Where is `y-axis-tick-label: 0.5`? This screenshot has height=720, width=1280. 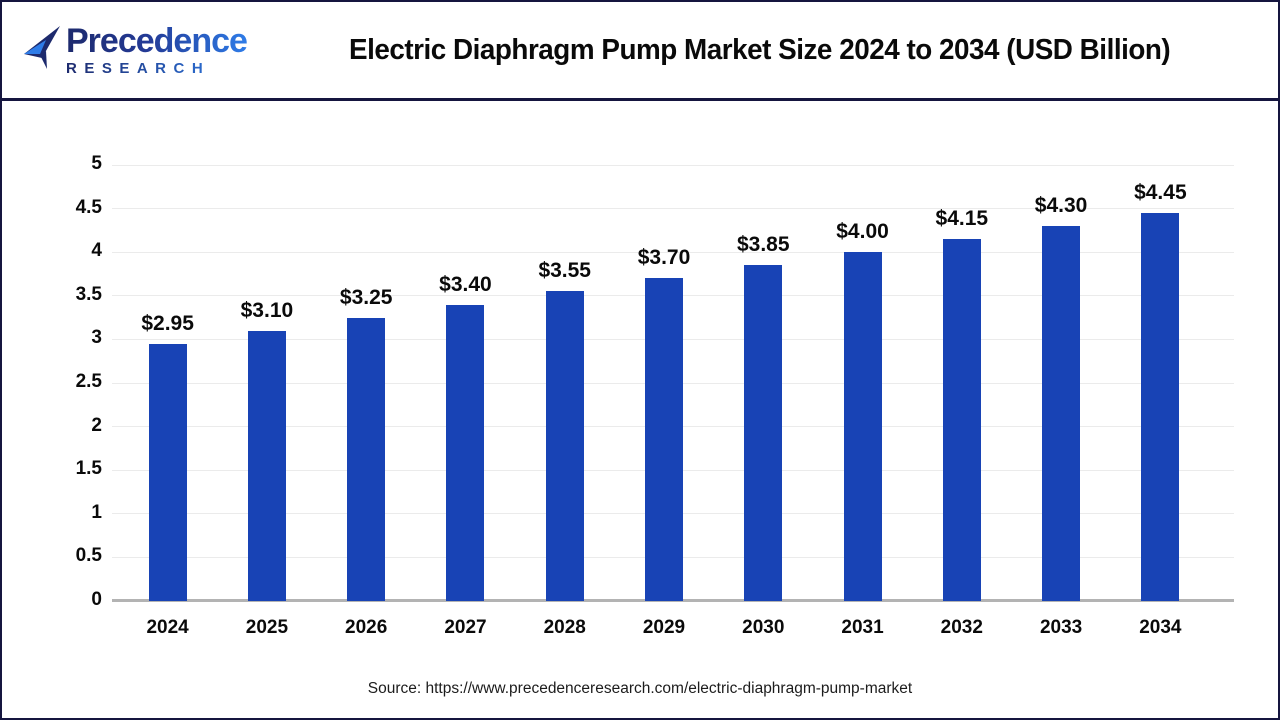 y-axis-tick-label: 0.5 is located at coordinates (88, 556).